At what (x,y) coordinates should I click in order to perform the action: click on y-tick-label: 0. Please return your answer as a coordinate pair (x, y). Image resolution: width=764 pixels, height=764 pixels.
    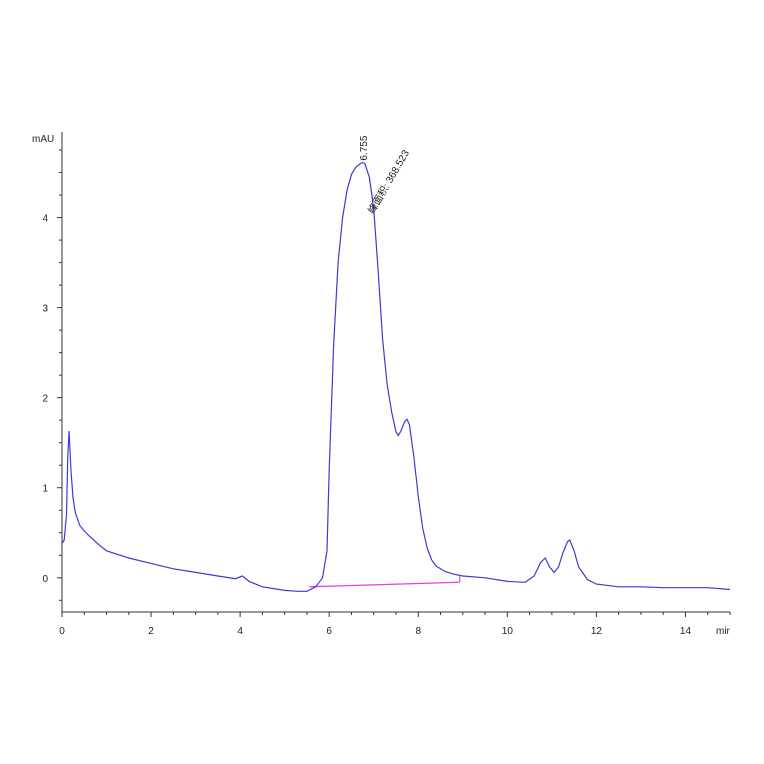
    Looking at the image, I should click on (45, 579).